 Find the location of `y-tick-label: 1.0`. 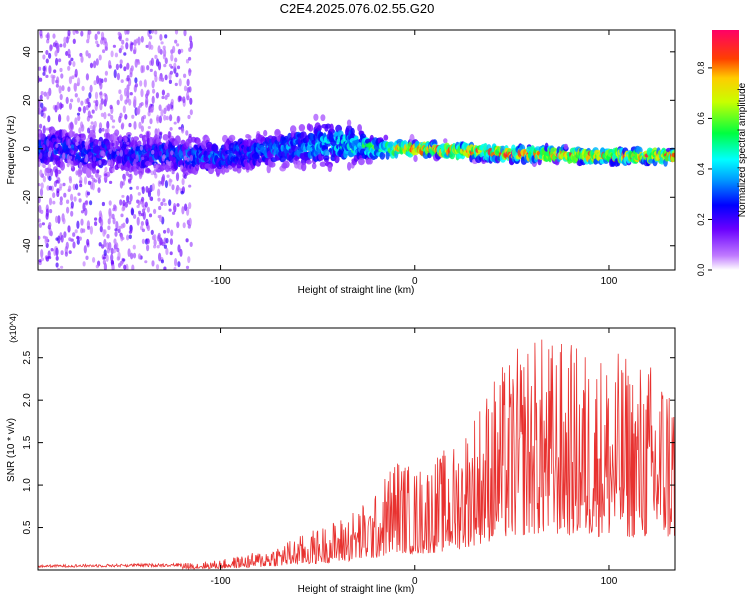

y-tick-label: 1.0 is located at coordinates (27, 485).